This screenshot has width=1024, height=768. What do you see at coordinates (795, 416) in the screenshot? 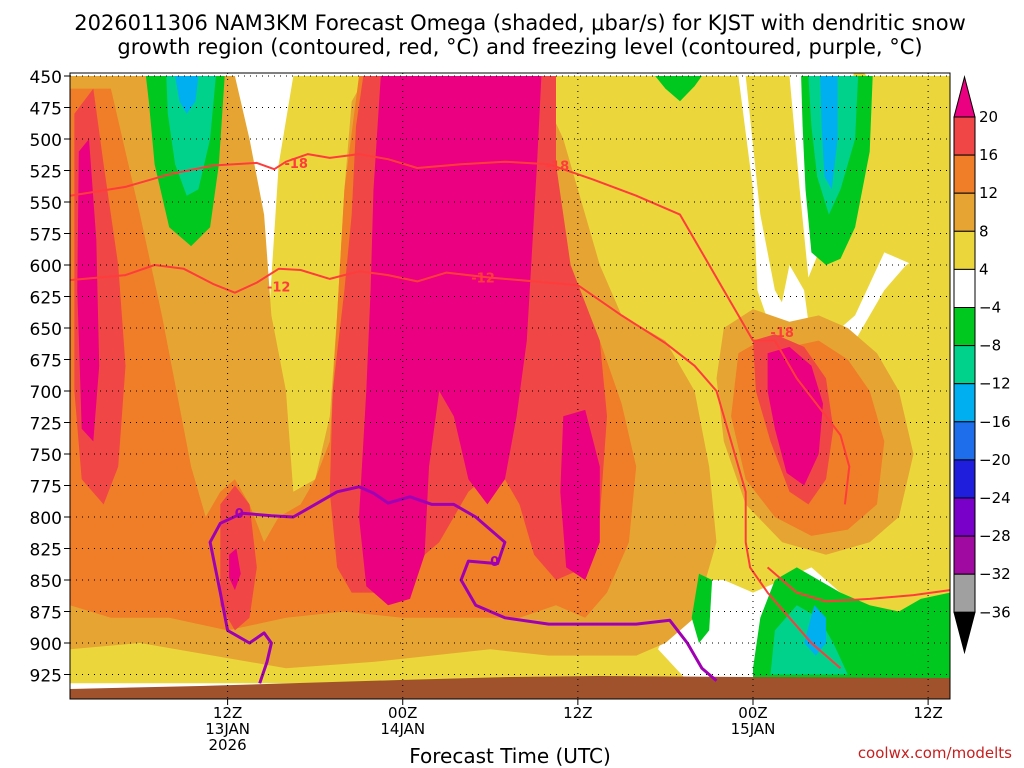
I see `omega-magenta-right` at bounding box center [795, 416].